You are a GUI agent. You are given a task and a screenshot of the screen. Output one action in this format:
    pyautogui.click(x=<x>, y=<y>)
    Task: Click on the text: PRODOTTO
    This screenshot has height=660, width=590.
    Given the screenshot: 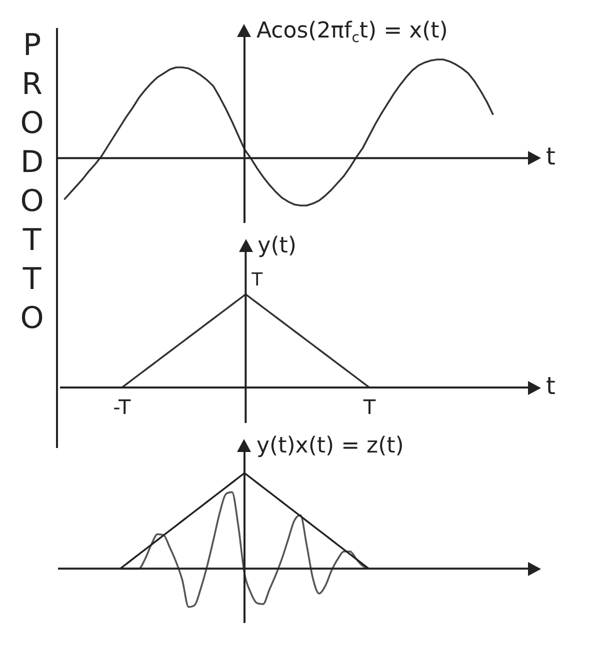 What is the action you would take?
    pyautogui.click(x=32, y=185)
    